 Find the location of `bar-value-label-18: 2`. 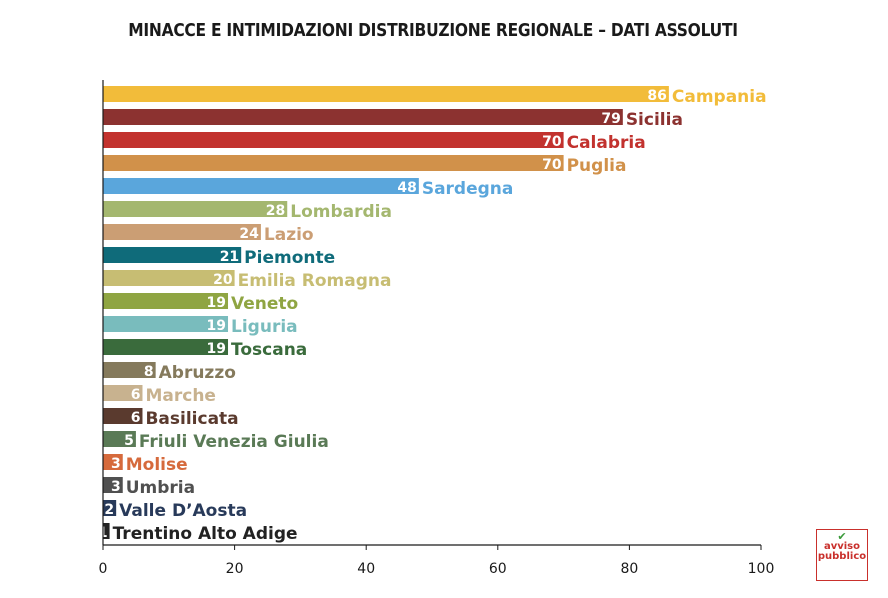

bar-value-label-18: 2 is located at coordinates (109, 510).